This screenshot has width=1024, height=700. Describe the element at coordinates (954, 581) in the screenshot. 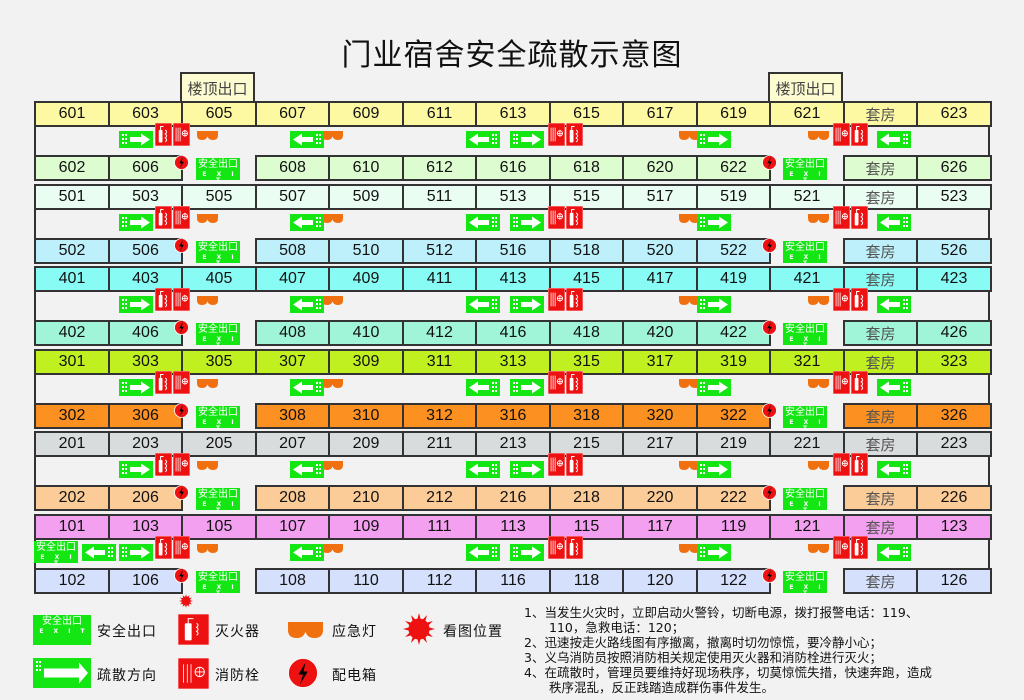

I see `room-cell: 126` at that location.